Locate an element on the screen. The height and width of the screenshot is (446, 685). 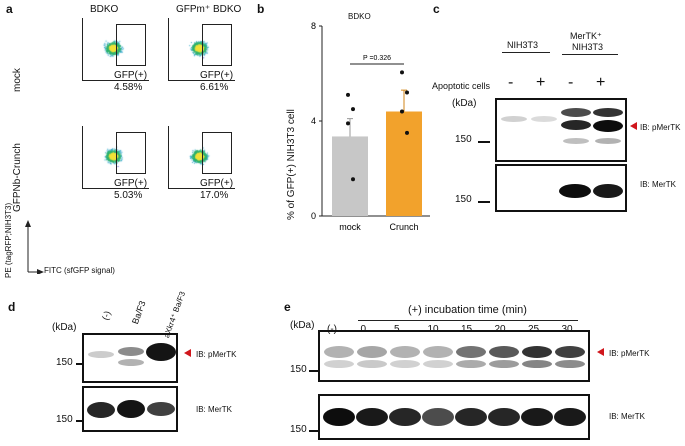
lane-label: 30 is located at coordinates (567, 329).